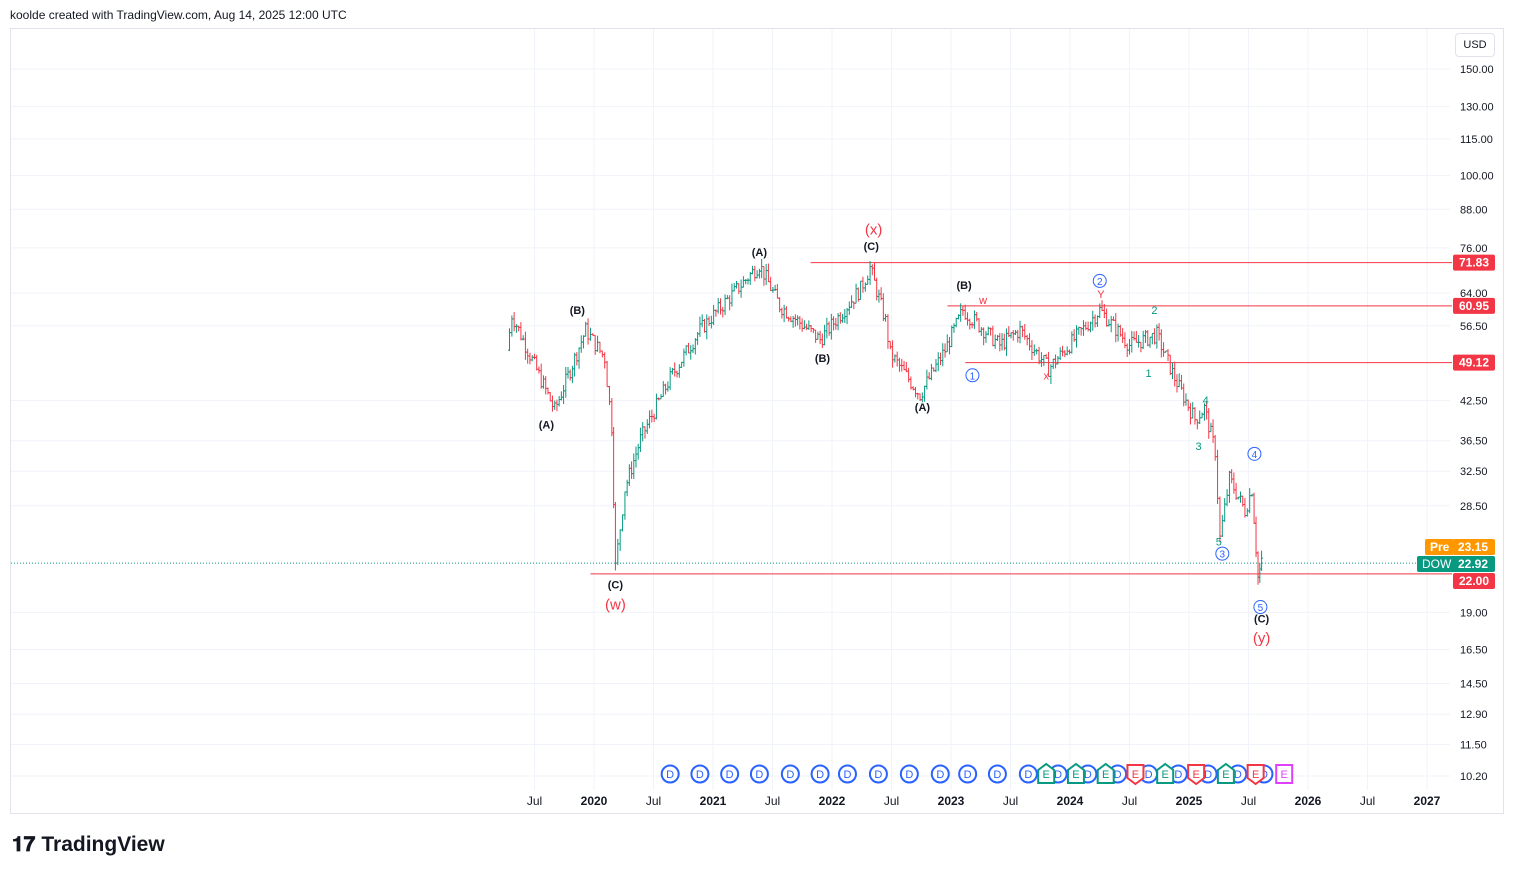  I want to click on tradingview-logo: 𝟏𝟕 TradingView, so click(88, 845).